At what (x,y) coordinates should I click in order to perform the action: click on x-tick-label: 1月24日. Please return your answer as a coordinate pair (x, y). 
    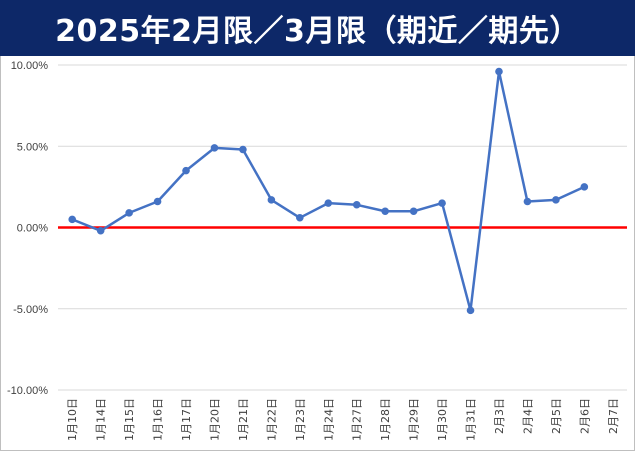
    Looking at the image, I should click on (328, 419).